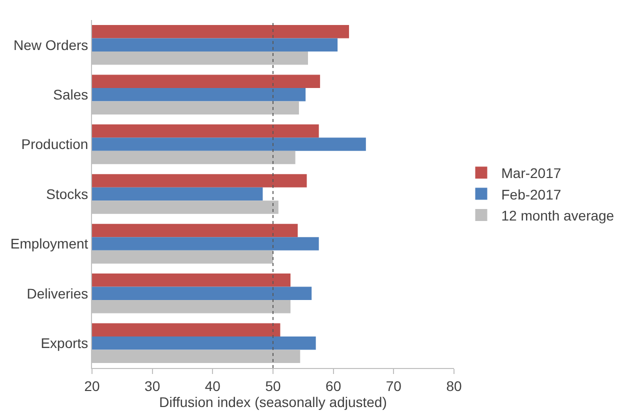 The width and height of the screenshot is (630, 416). What do you see at coordinates (67, 194) in the screenshot?
I see `y-tick-label: Stocks` at bounding box center [67, 194].